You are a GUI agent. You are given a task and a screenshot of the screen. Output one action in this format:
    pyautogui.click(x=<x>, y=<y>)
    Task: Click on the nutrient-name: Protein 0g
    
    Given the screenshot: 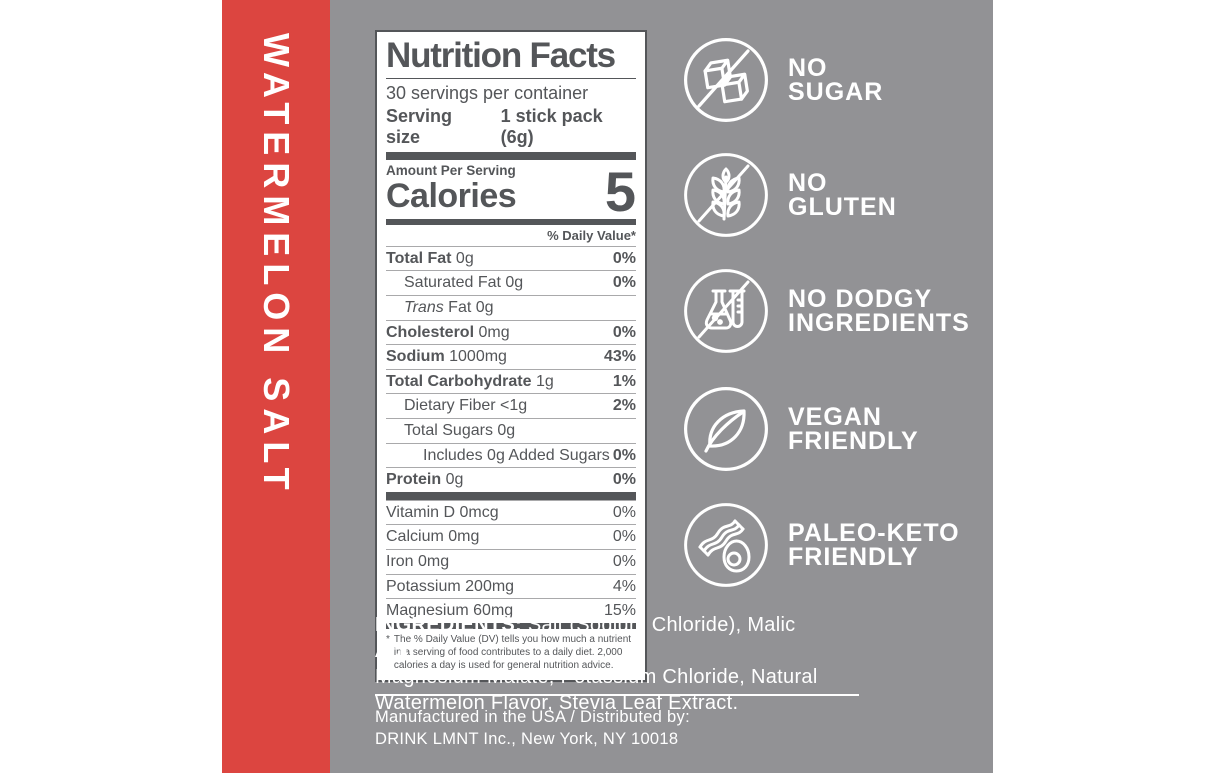 What is the action you would take?
    pyautogui.click(x=425, y=480)
    